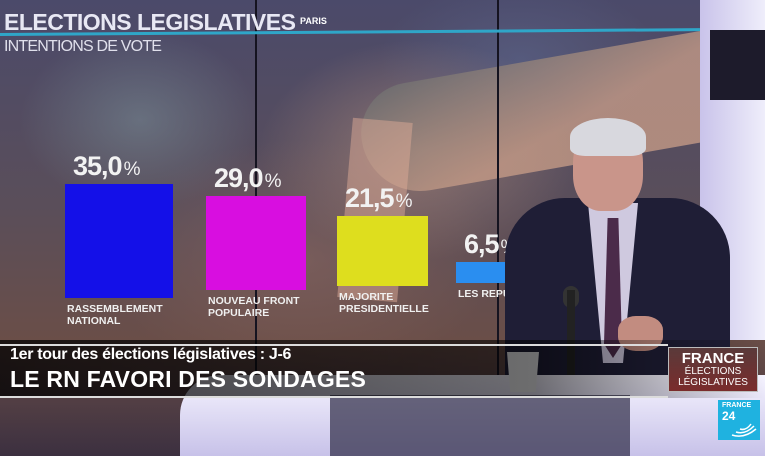  Describe the element at coordinates (188, 379) in the screenshot. I see `lower-third-headline: LE RN FAVORI DES SONDAGES` at that location.